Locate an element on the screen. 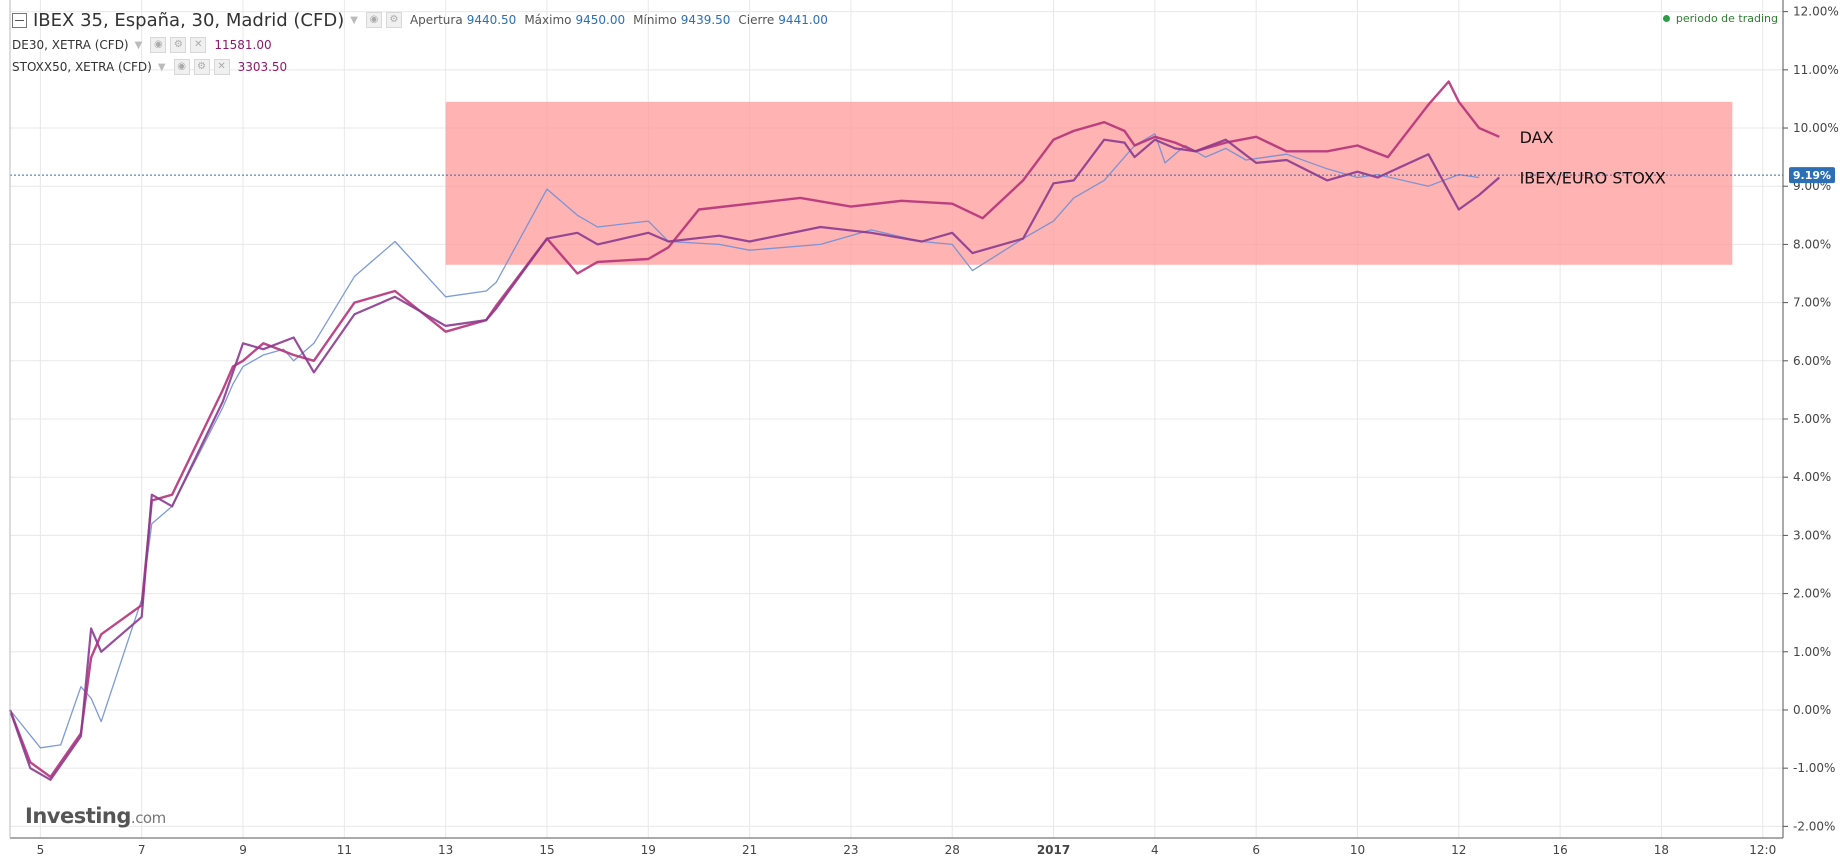 Image resolution: width=1840 pixels, height=868 pixels. x-tick-label: 12 is located at coordinates (1458, 850).